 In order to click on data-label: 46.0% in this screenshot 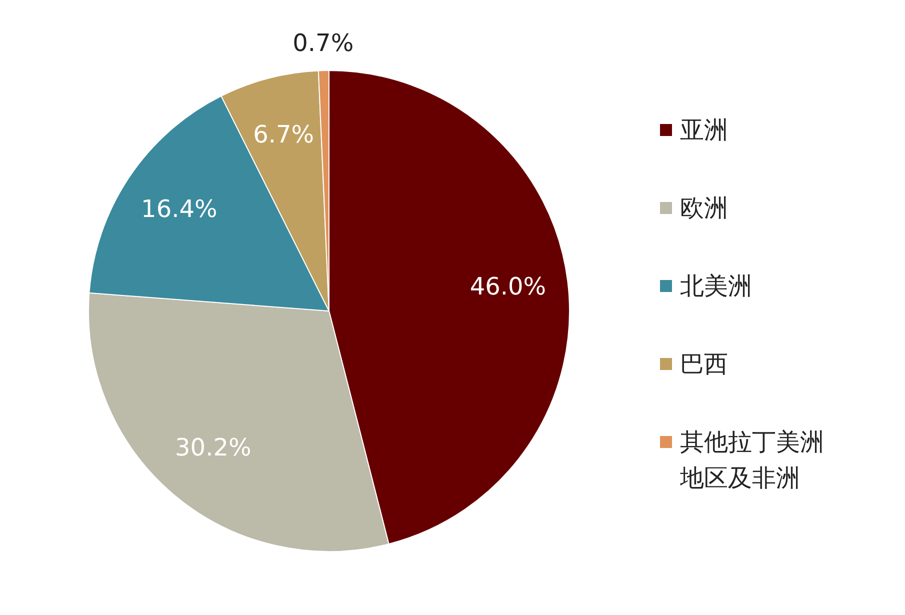, I will do `click(508, 286)`.